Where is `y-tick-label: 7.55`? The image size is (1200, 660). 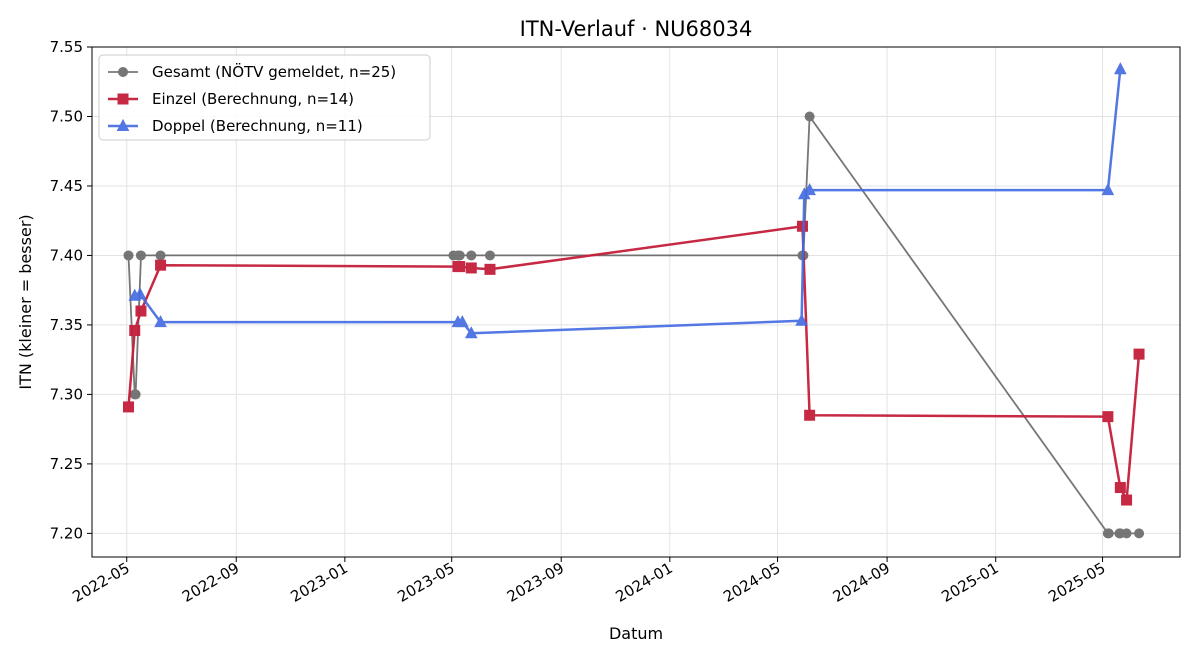
y-tick-label: 7.55 is located at coordinates (66, 47).